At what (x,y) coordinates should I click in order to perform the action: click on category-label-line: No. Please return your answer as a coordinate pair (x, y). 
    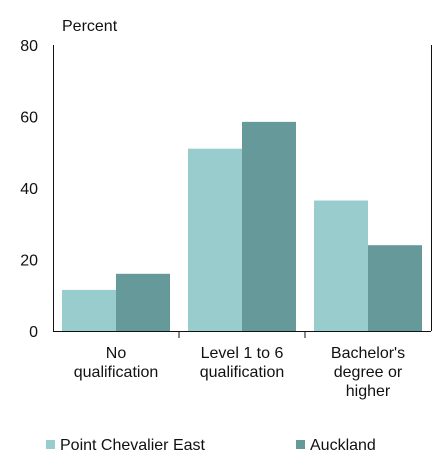
    Looking at the image, I should click on (116, 353).